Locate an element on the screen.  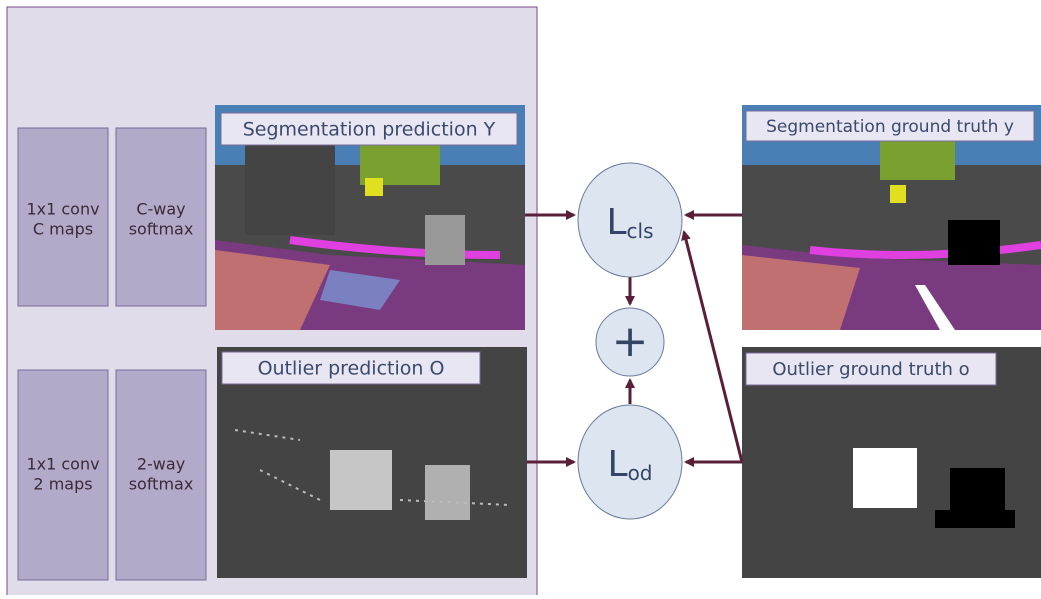
image-caption: Outlier ground truth o is located at coordinates (870, 369).